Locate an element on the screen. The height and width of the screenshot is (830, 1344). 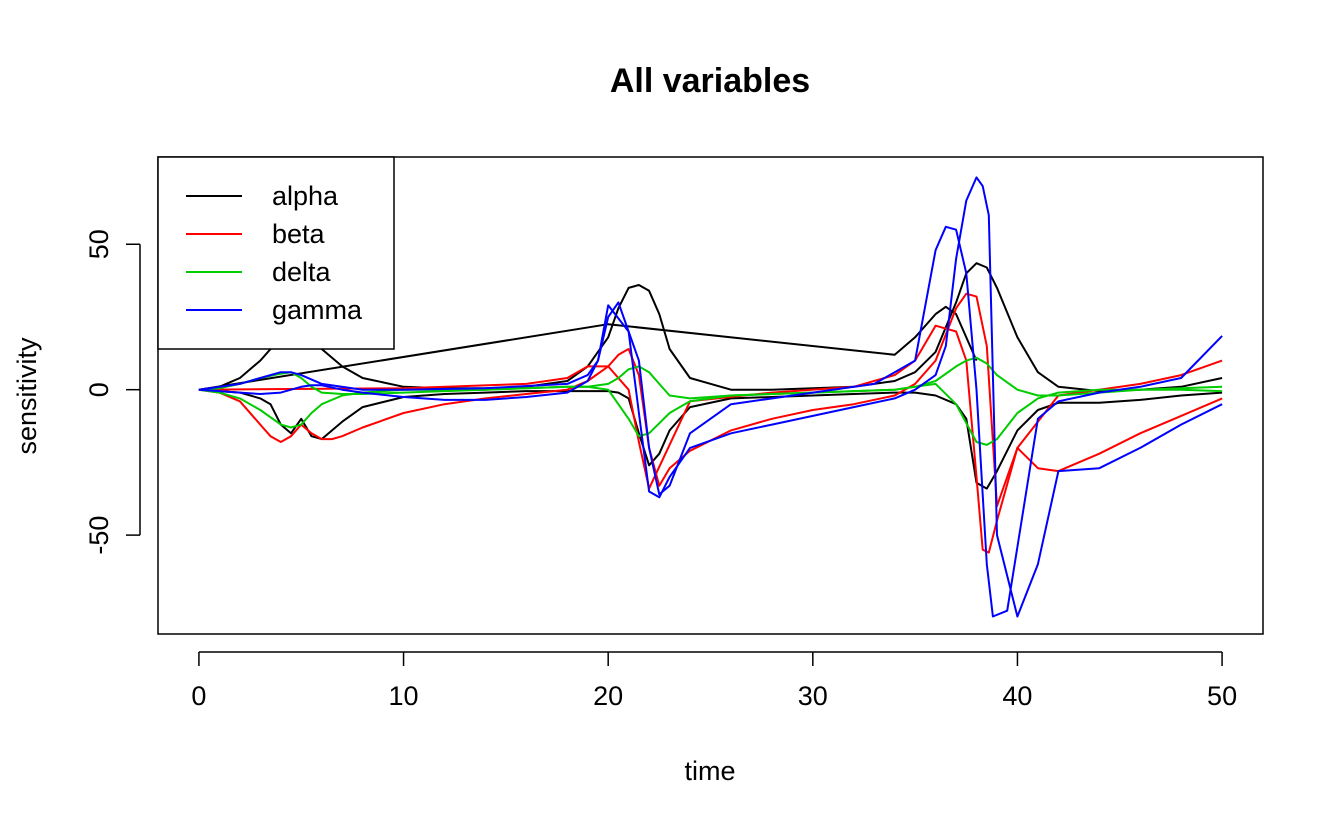
y-tick-label: 0 is located at coordinates (99, 389).